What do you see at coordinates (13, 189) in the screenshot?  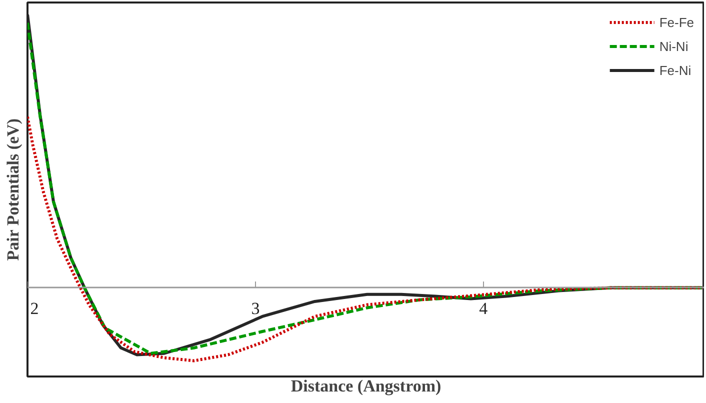 I see `y-axis-title: Pair Potentials (eV)` at bounding box center [13, 189].